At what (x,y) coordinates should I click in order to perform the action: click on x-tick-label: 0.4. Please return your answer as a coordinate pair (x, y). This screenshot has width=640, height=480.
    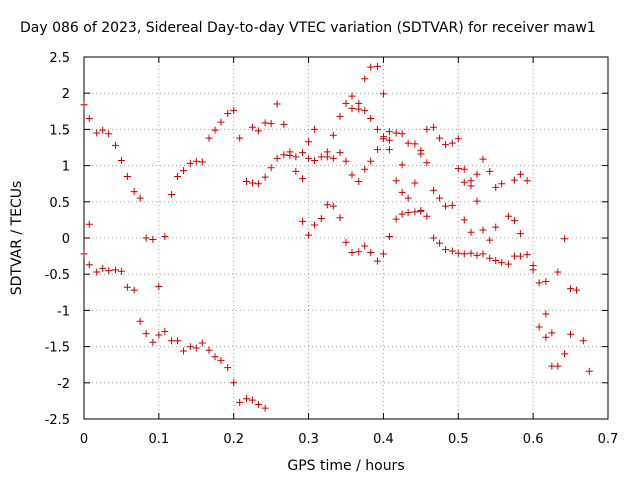
    Looking at the image, I should click on (383, 439).